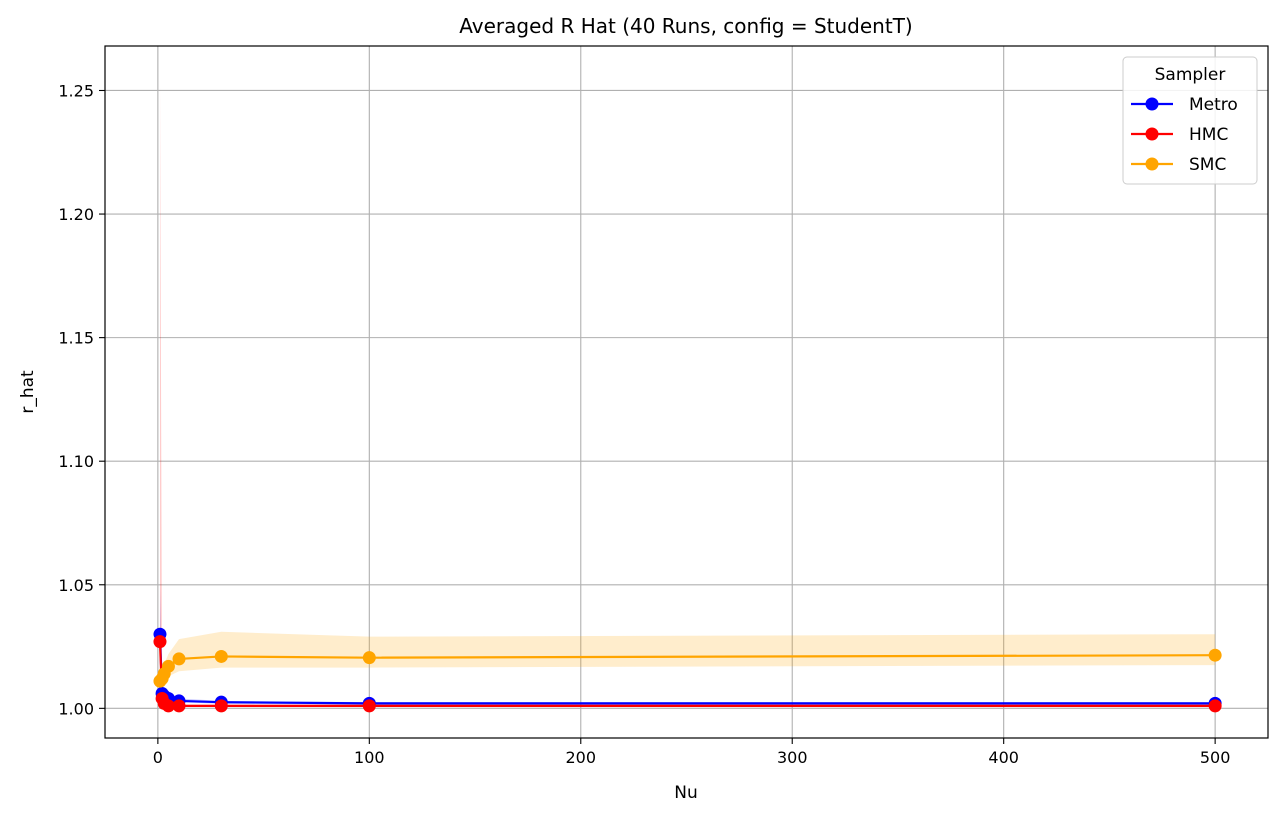  Describe the element at coordinates (1215, 757) in the screenshot. I see `x-tick-label: 500` at that location.